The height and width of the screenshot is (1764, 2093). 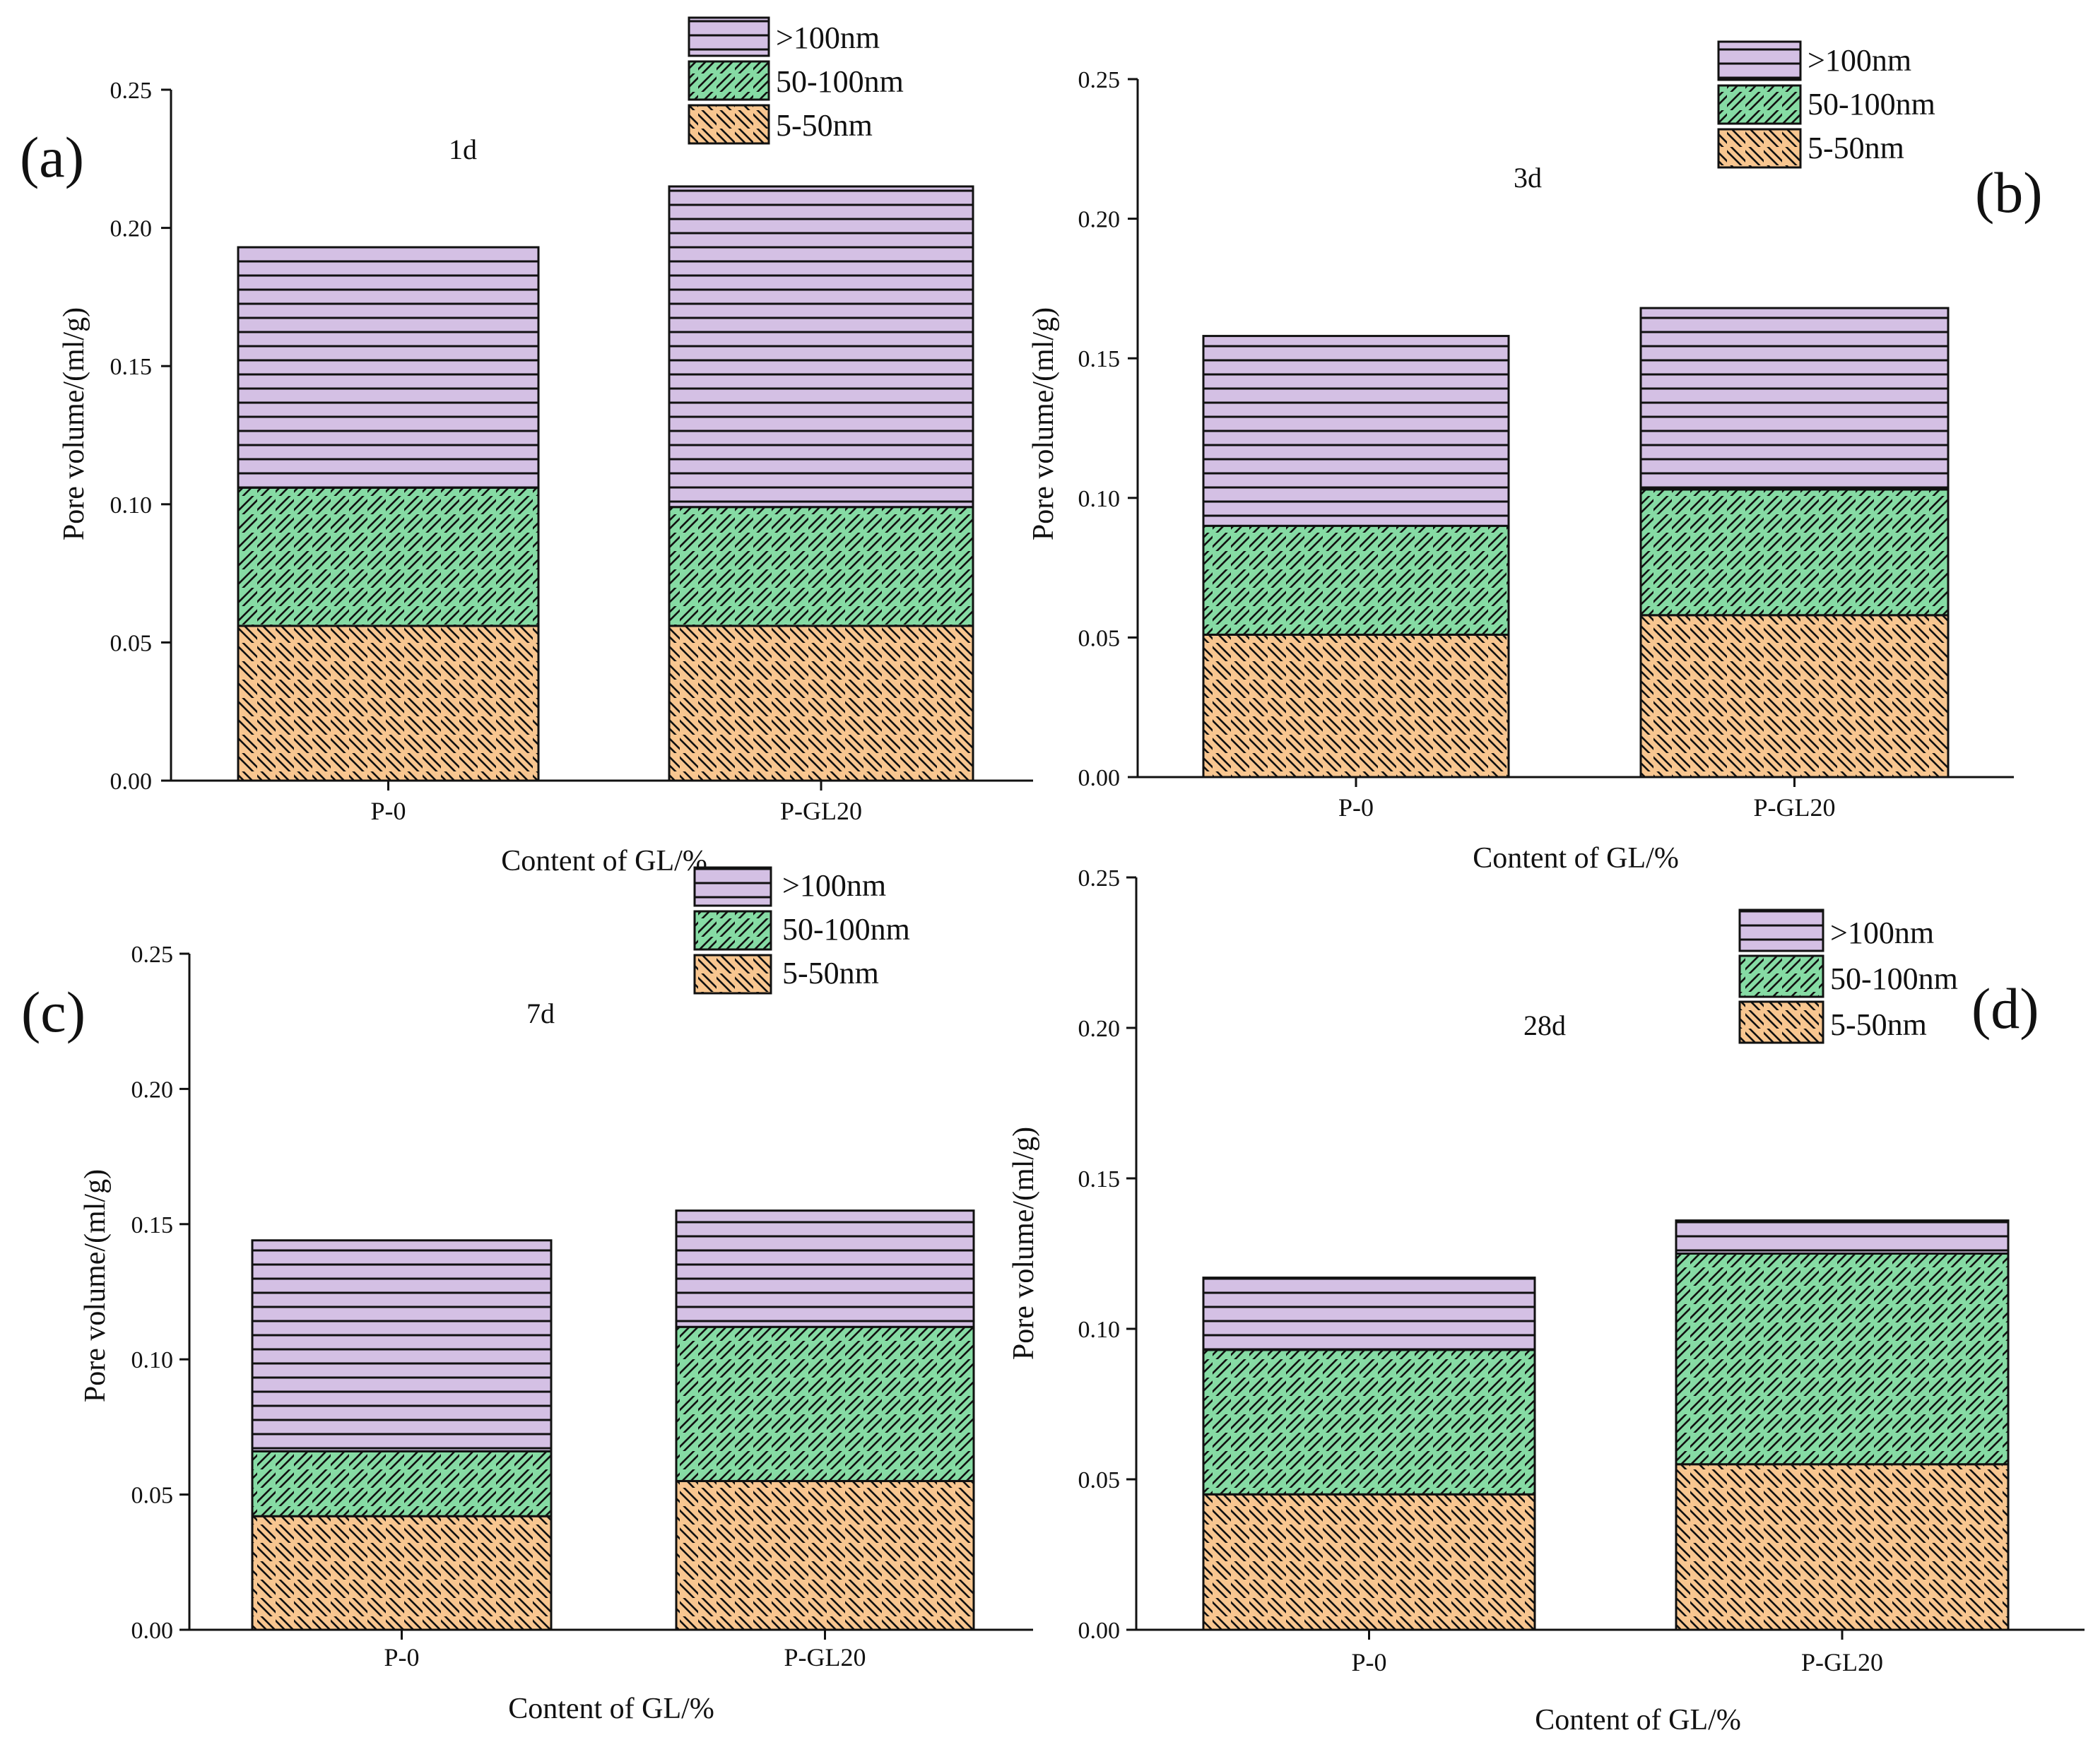 What do you see at coordinates (540, 1013) in the screenshot?
I see `chart-title: 7d` at bounding box center [540, 1013].